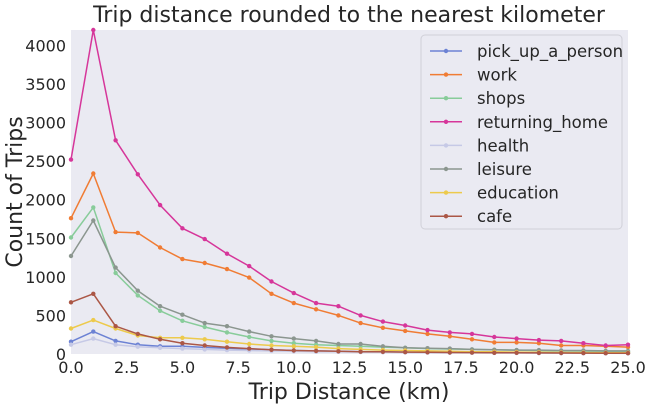 This screenshot has height=408, width=649. I want to click on legend-label: health, so click(503, 145).